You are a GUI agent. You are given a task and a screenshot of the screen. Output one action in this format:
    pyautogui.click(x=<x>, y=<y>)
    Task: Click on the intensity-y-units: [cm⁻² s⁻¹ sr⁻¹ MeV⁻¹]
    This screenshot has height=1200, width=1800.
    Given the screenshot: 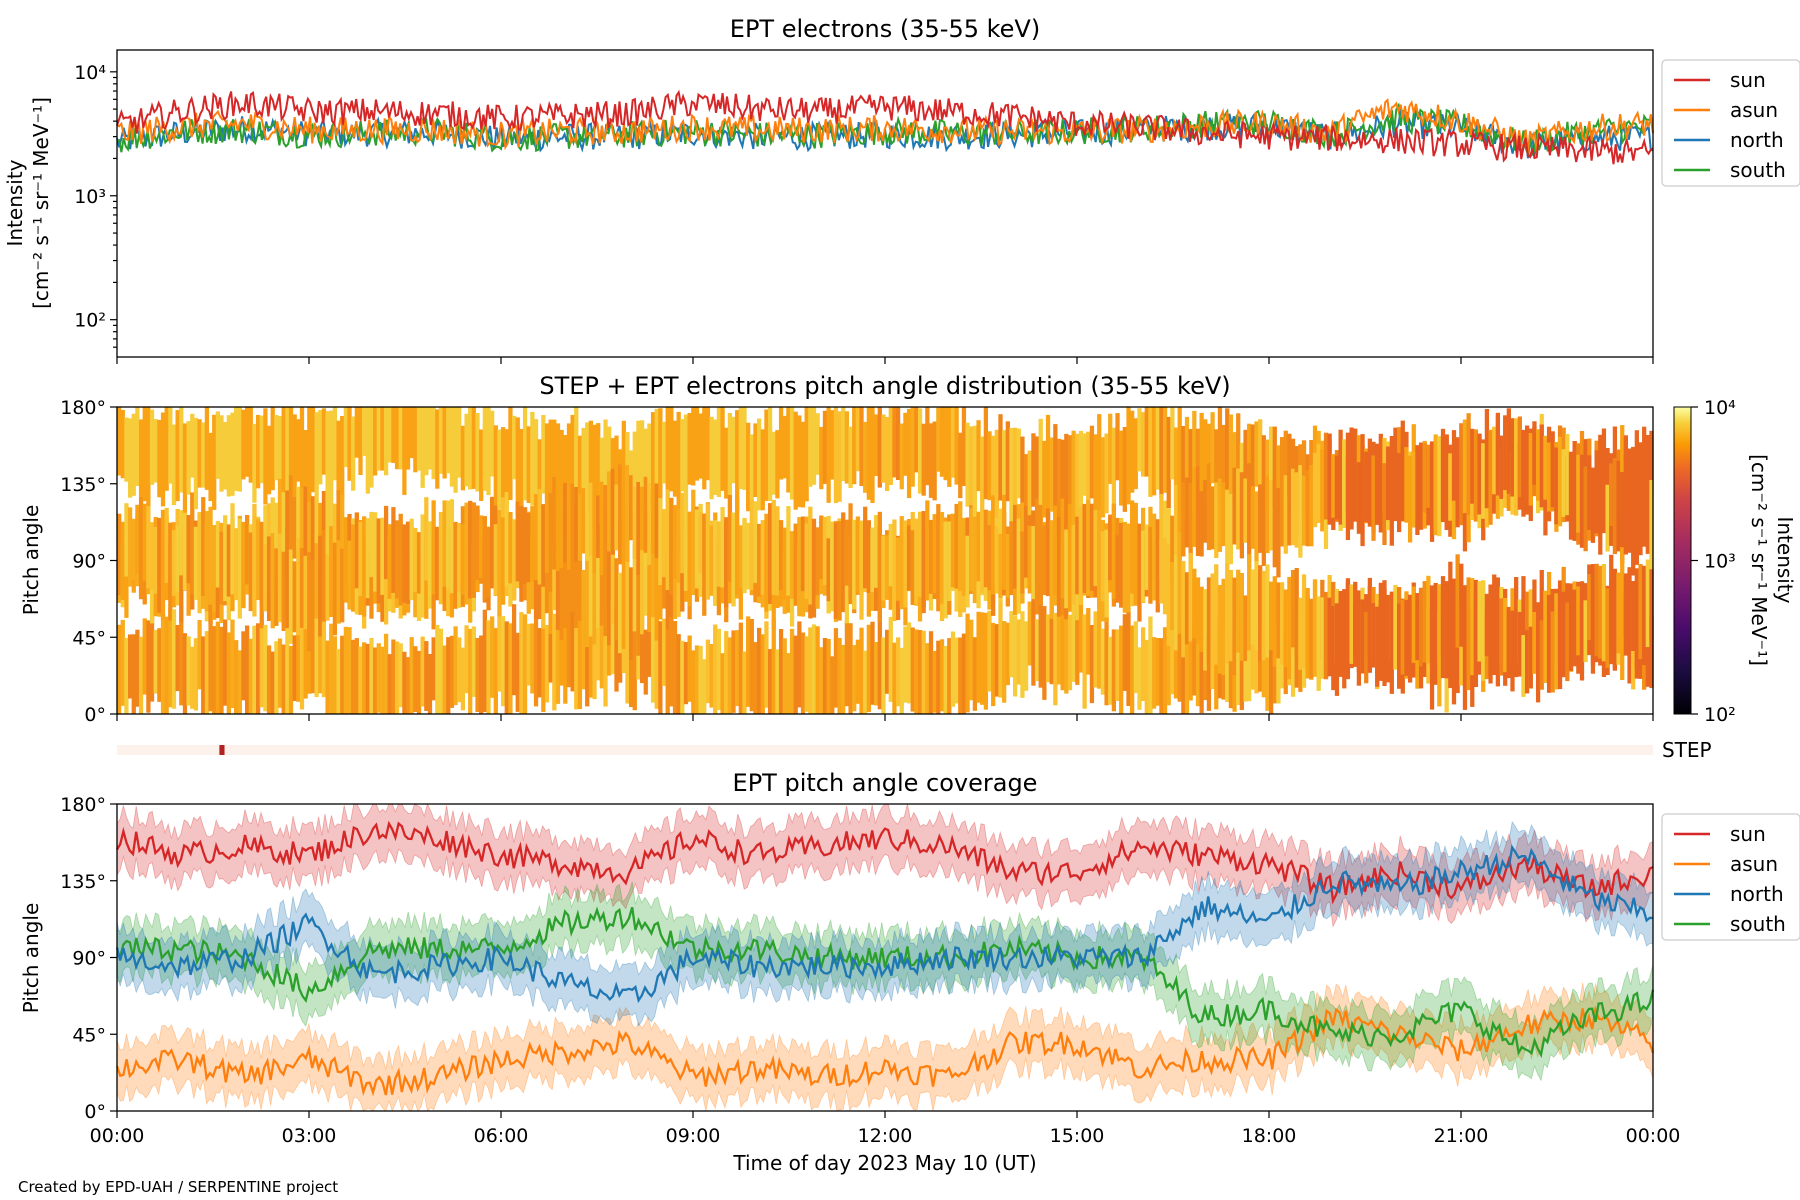 What is the action you would take?
    pyautogui.click(x=41, y=203)
    